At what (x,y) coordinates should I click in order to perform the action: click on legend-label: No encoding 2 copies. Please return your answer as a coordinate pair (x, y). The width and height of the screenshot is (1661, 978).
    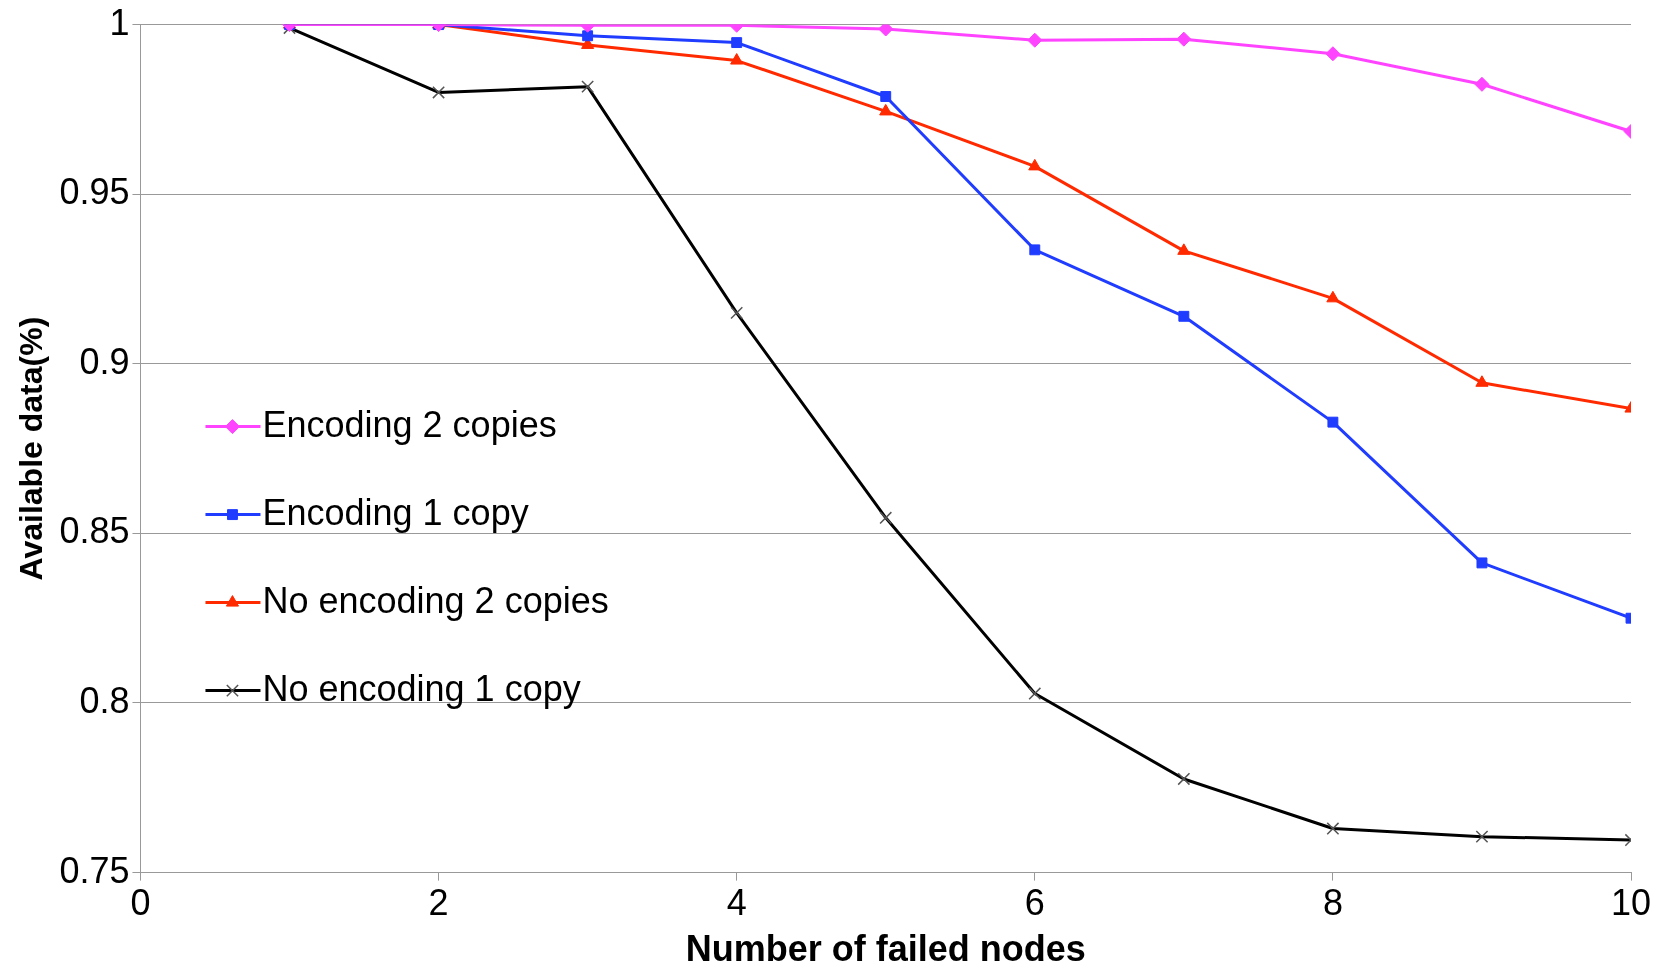
    Looking at the image, I should click on (435, 600).